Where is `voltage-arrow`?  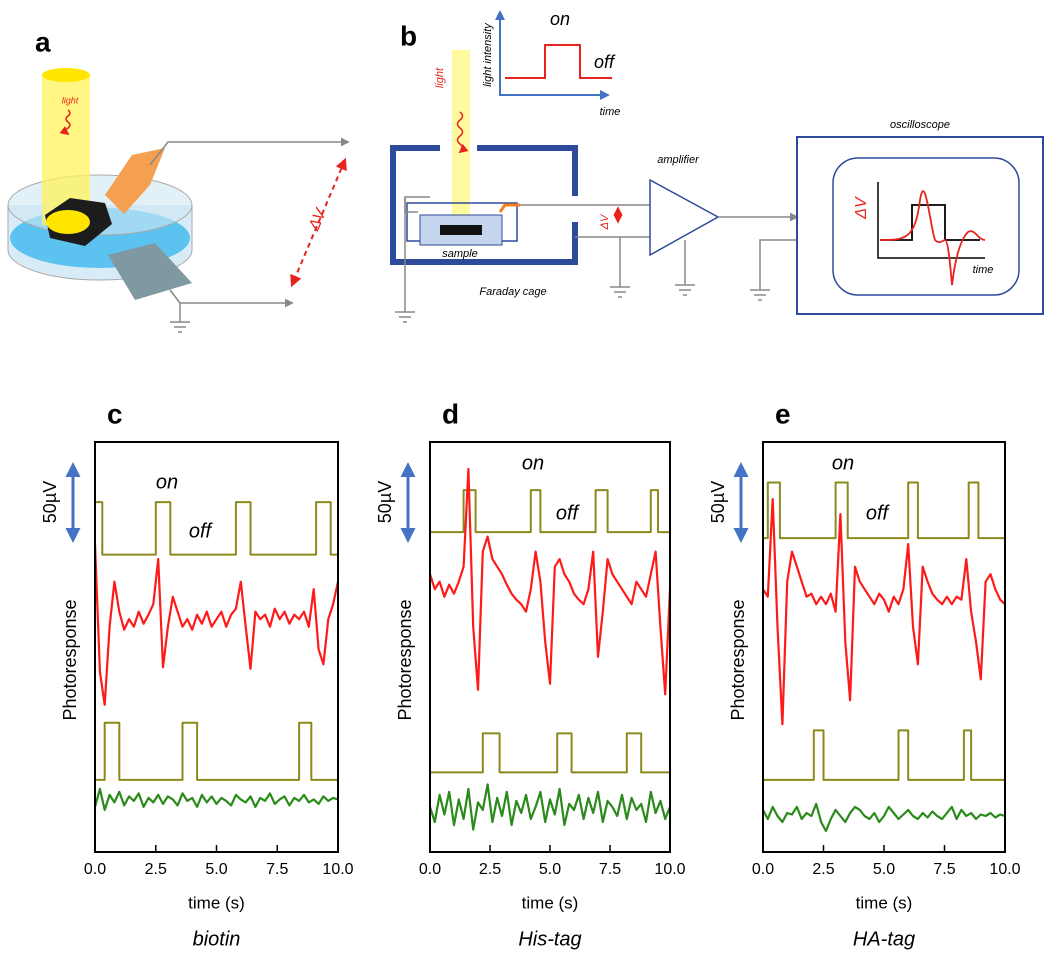
voltage-arrow is located at coordinates (318, 222).